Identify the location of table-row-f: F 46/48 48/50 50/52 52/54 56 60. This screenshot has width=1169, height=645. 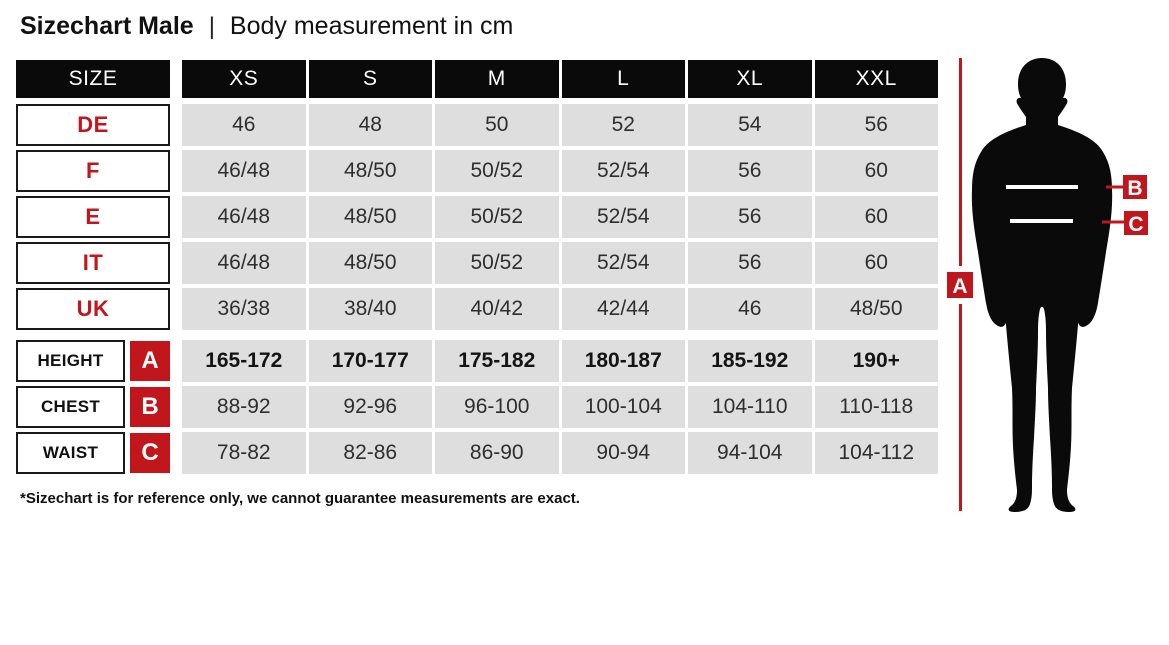
(477, 171).